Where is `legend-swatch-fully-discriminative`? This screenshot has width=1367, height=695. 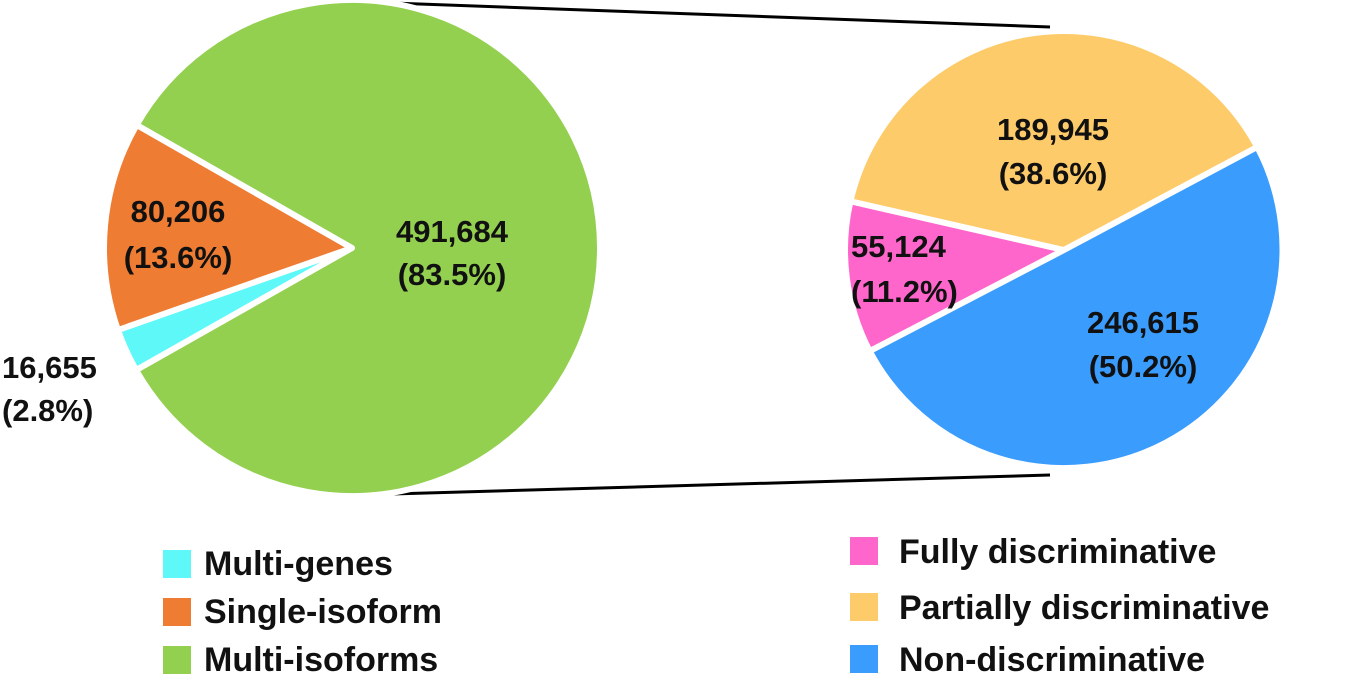 legend-swatch-fully-discriminative is located at coordinates (864, 551).